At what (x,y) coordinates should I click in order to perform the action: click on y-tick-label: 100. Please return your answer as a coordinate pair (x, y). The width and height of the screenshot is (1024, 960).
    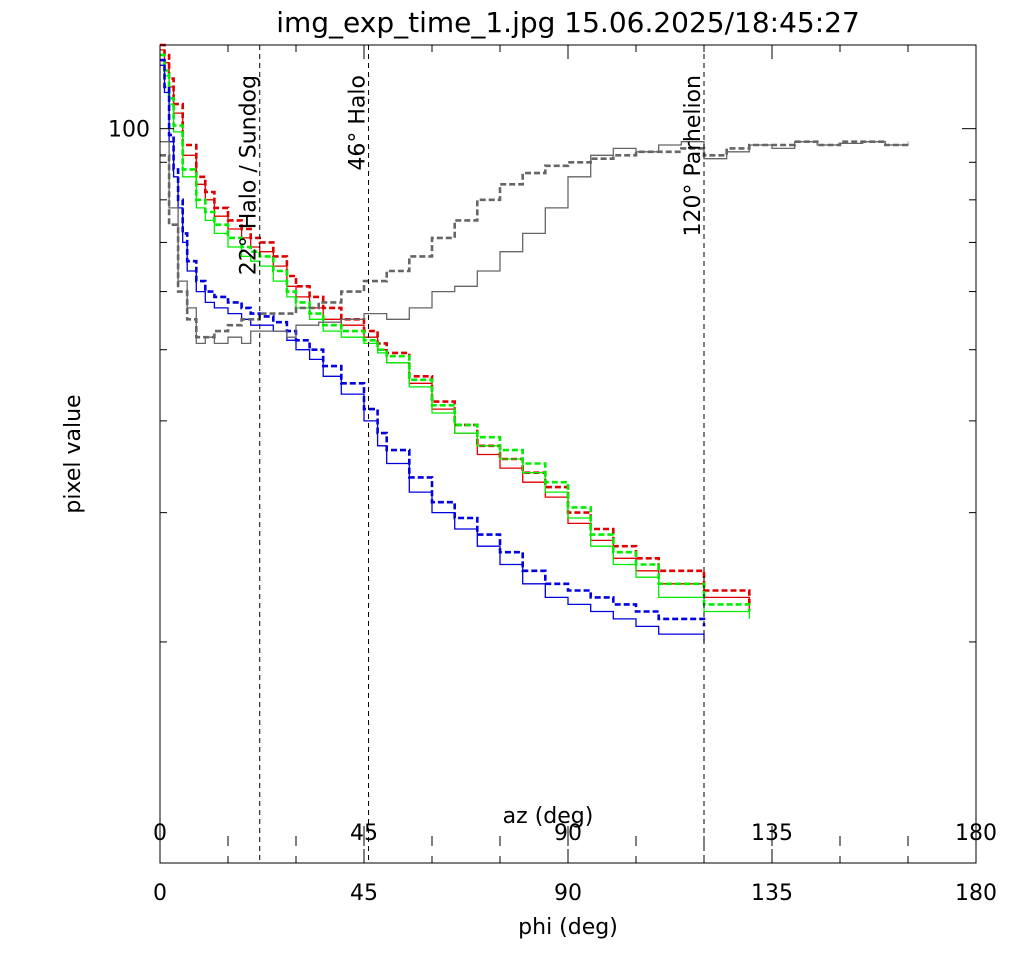
    Looking at the image, I should click on (129, 130).